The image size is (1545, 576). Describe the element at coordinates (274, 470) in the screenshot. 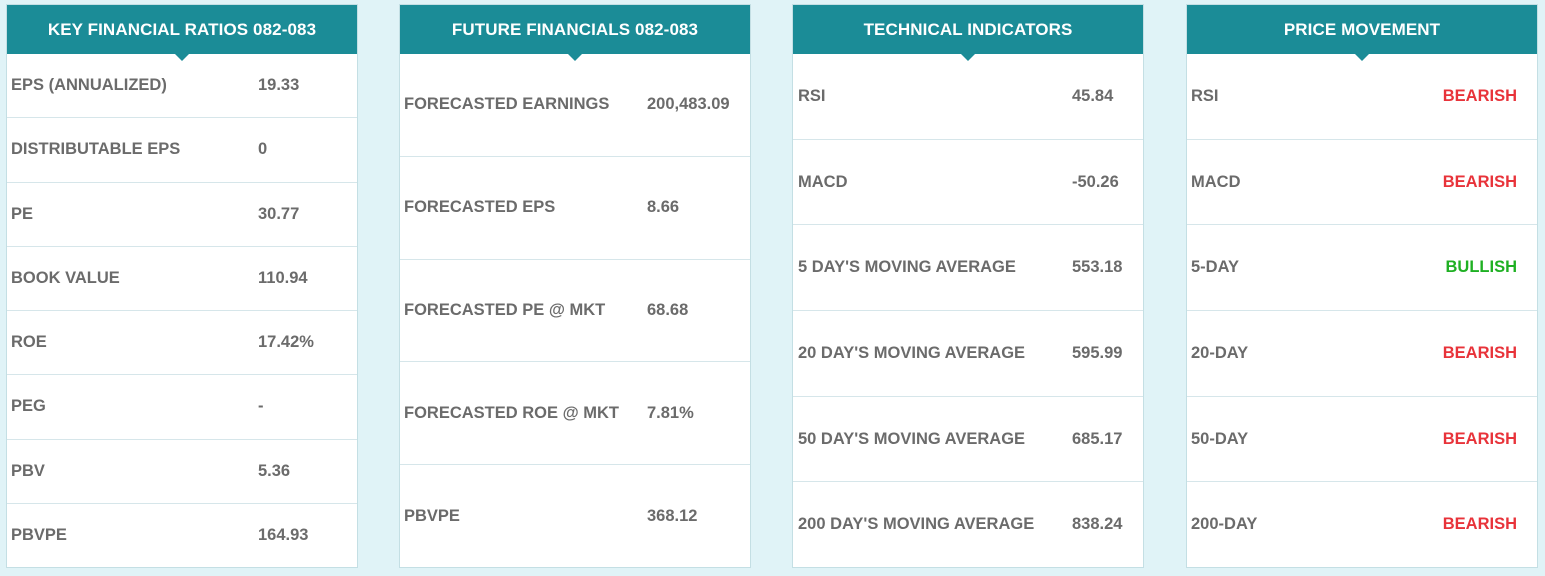

I see `row-value: 5.36` at that location.